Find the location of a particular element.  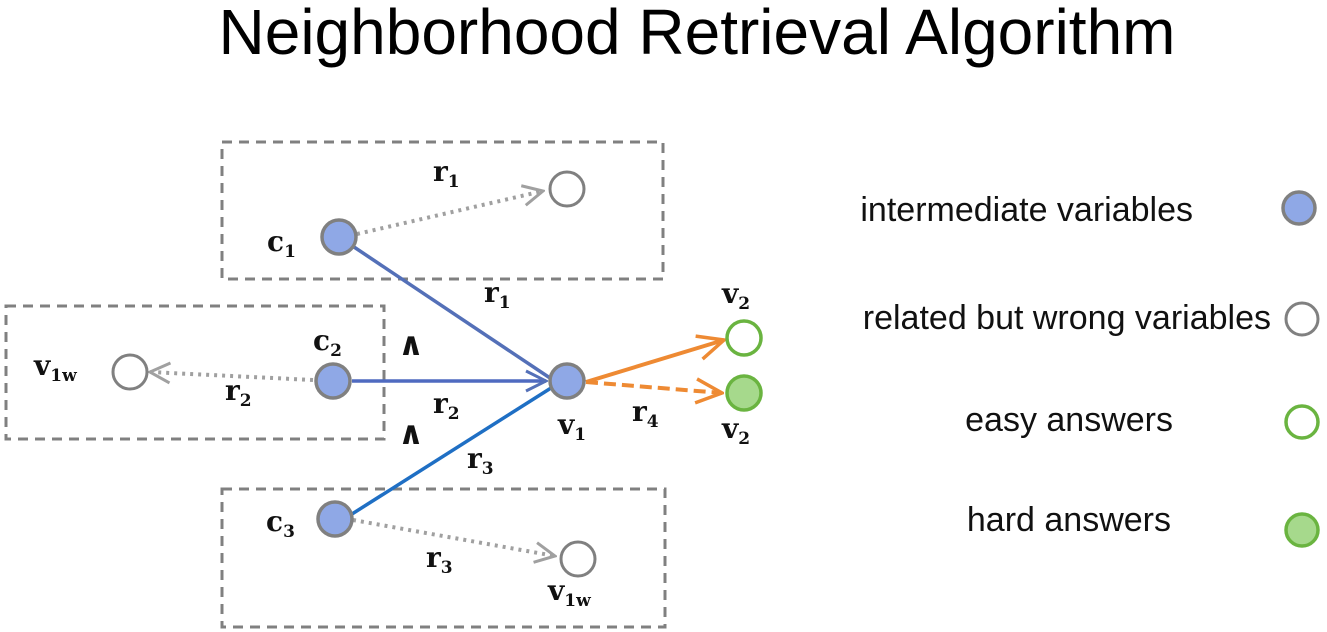

c1-to-v1-edge is located at coordinates (452, 312).